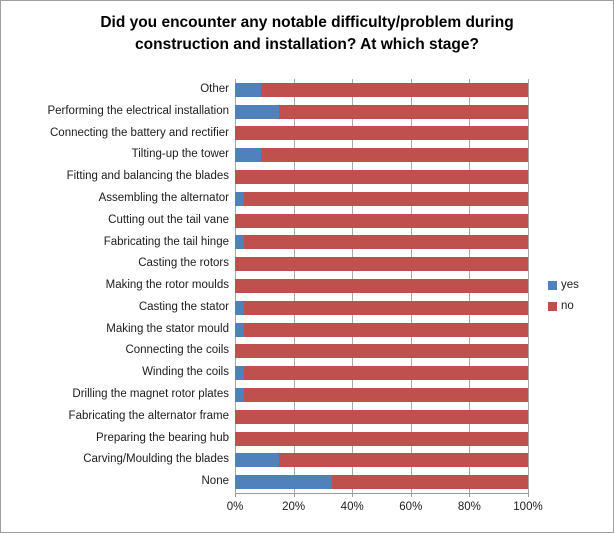 This screenshot has height=533, width=614. Describe the element at coordinates (185, 372) in the screenshot. I see `category-label: Winding the coils` at that location.